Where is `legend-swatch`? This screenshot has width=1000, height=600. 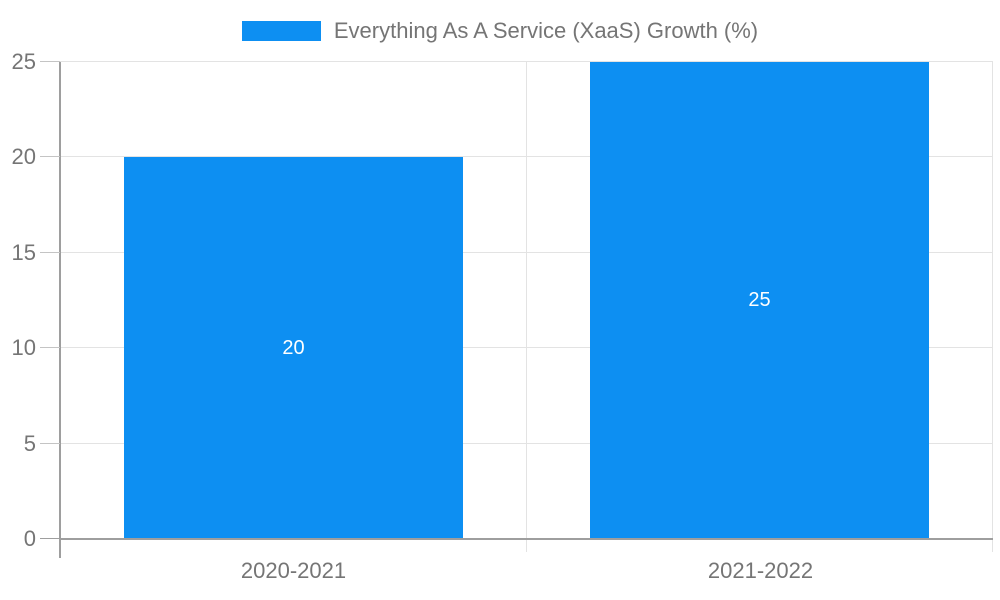
legend-swatch is located at coordinates (281, 31).